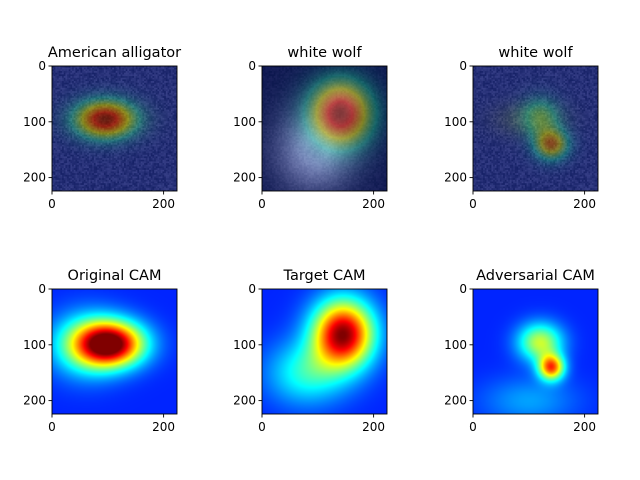 Image resolution: width=640 pixels, height=480 pixels. I want to click on panel-title: Target CAM, so click(323, 276).